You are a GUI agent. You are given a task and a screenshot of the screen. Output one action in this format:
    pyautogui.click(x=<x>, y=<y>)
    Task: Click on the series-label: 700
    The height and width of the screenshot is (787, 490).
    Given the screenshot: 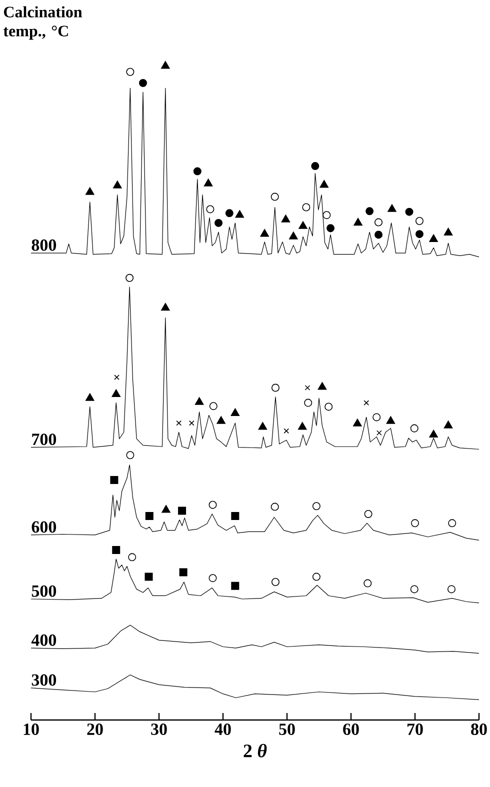 What is the action you would take?
    pyautogui.click(x=44, y=440)
    